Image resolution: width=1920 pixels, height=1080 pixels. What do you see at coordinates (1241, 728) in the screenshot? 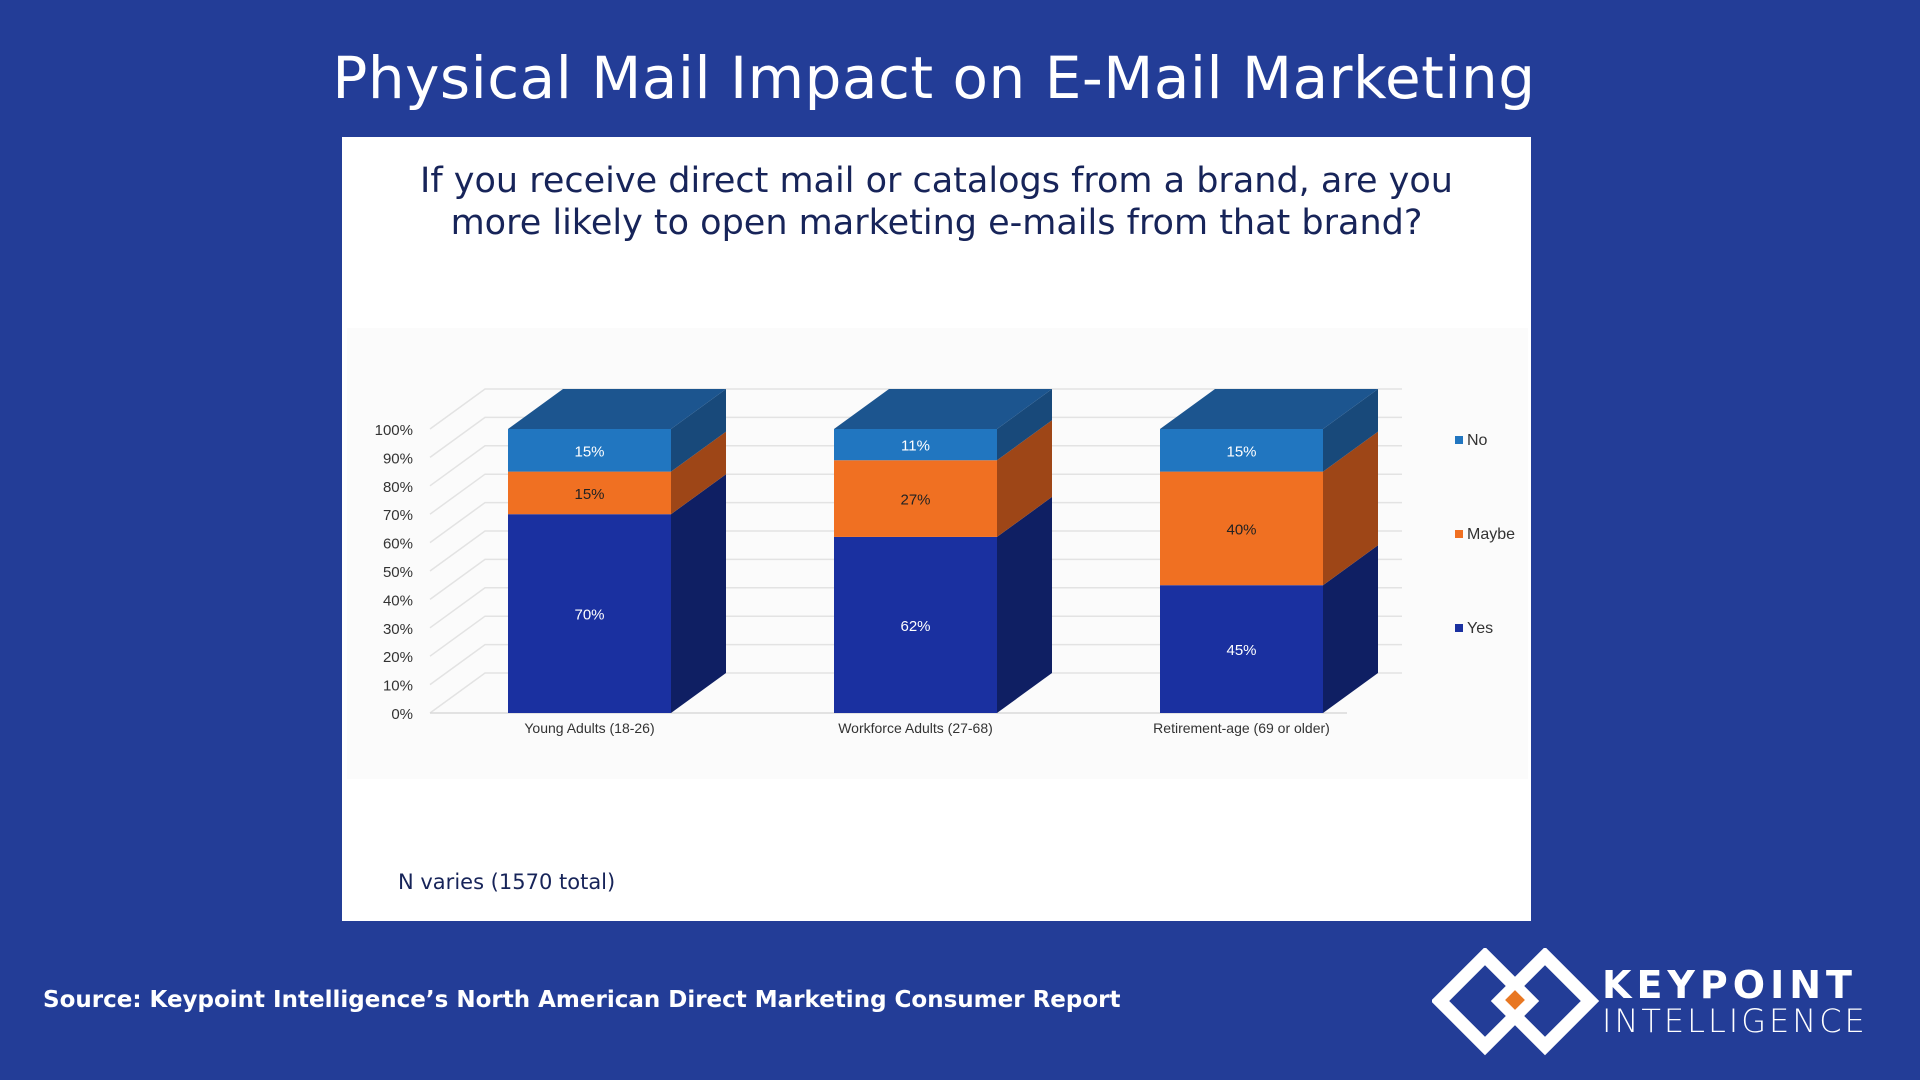
I see `x-tick-label: Retirement-age (69 or older)` at bounding box center [1241, 728].